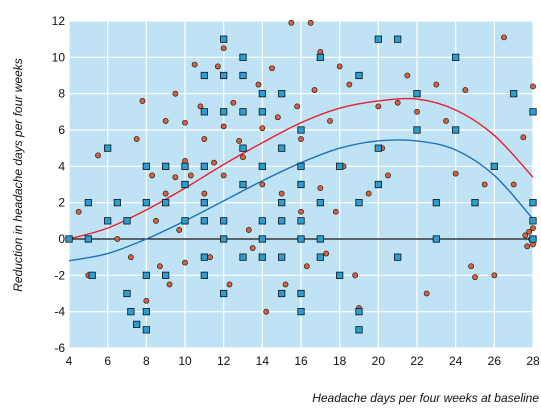 Image resolution: width=541 pixels, height=408 pixels. What do you see at coordinates (224, 361) in the screenshot?
I see `x-tick-label: 12` at bounding box center [224, 361].